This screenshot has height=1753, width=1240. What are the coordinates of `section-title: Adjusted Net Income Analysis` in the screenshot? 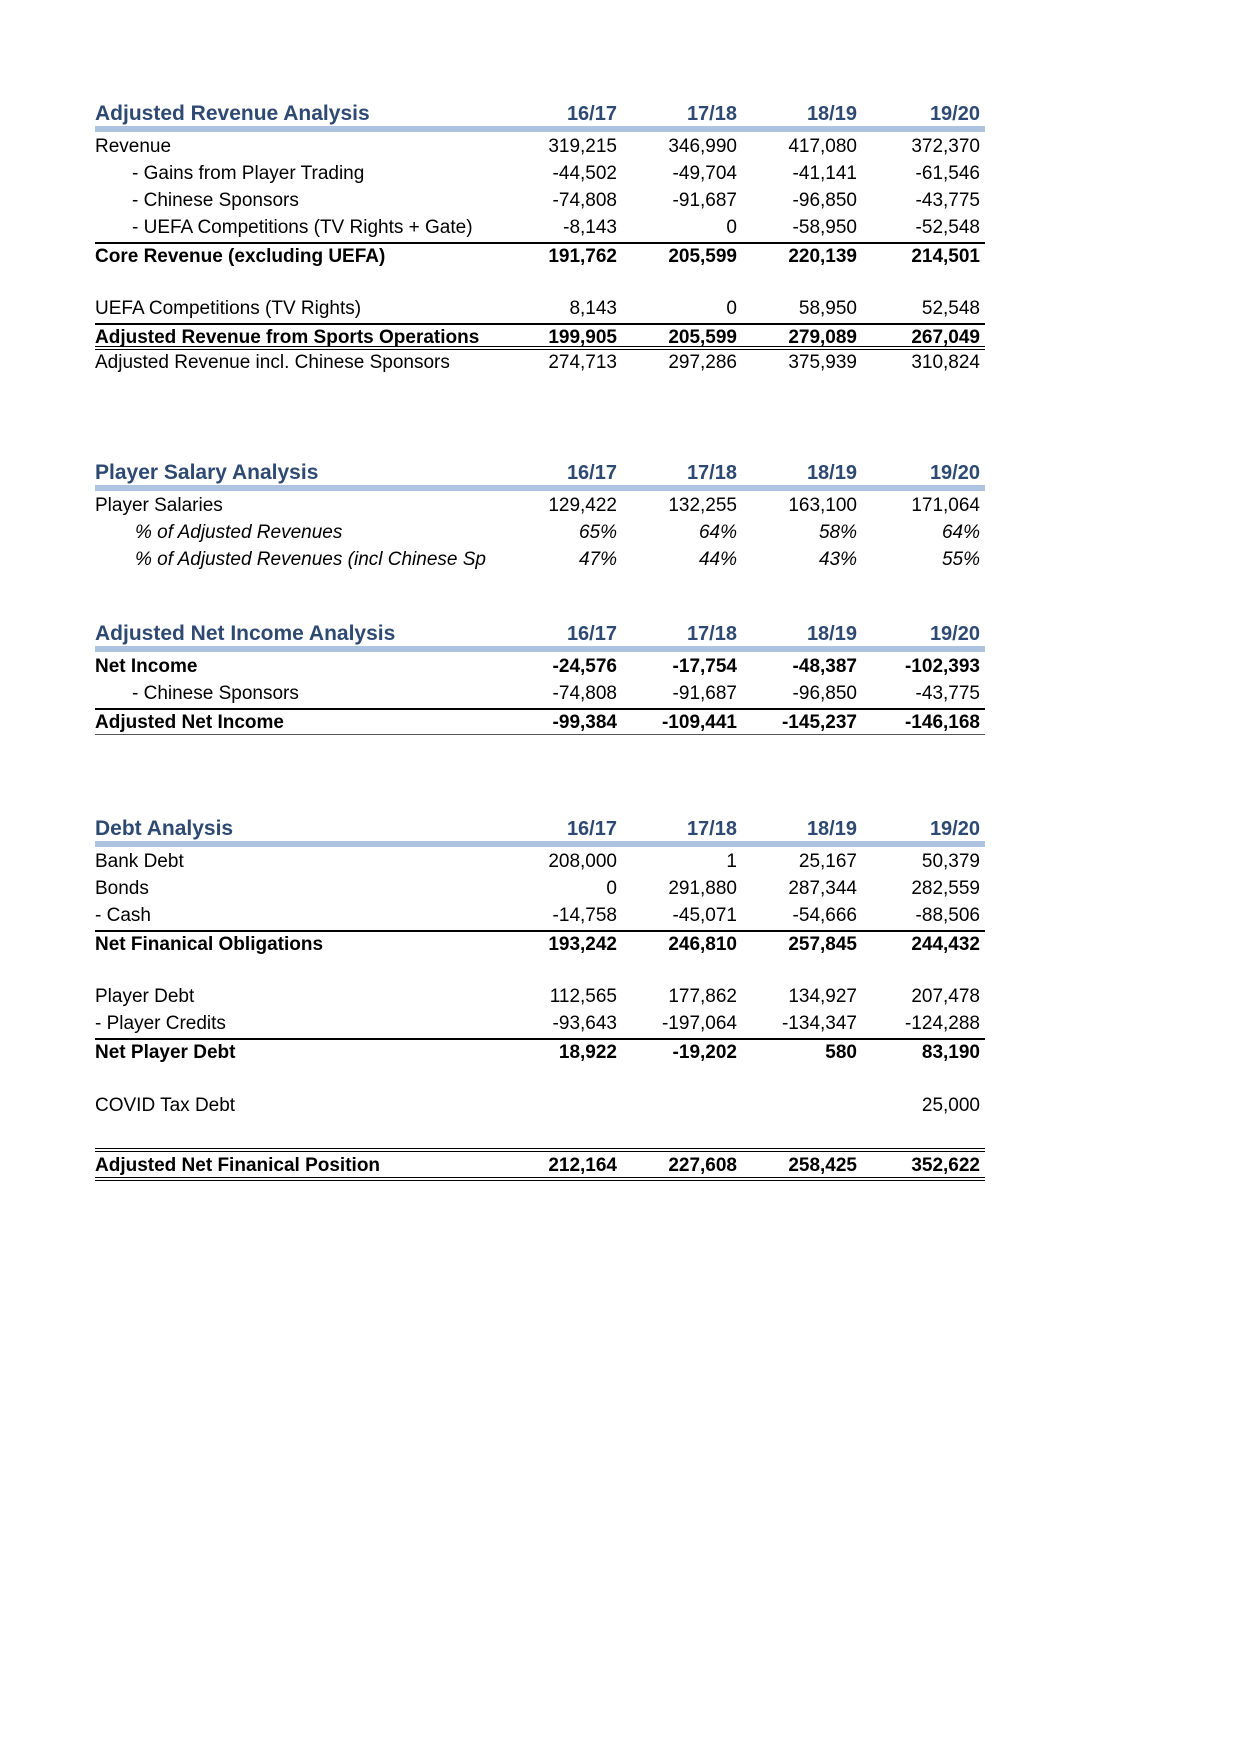 It's located at (245, 633).